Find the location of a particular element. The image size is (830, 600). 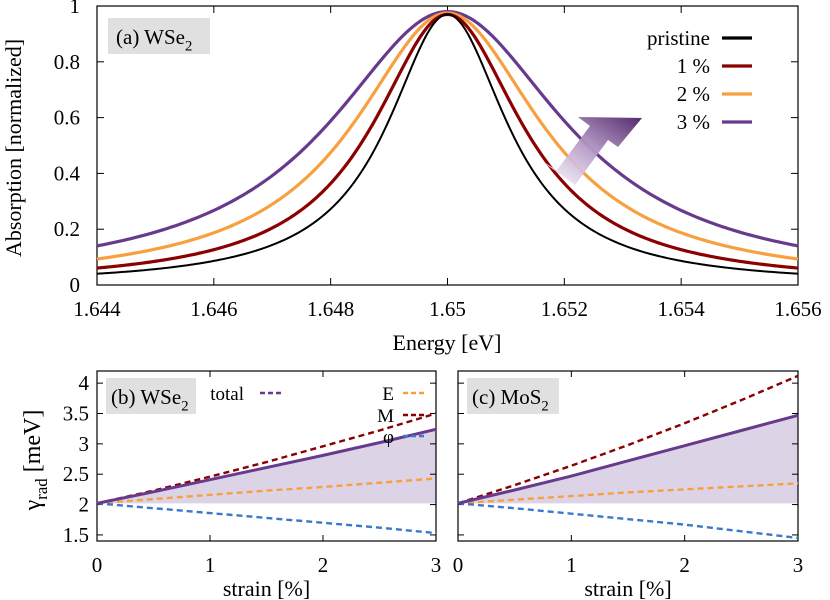

strain-arrow-icon is located at coordinates (591, 151).